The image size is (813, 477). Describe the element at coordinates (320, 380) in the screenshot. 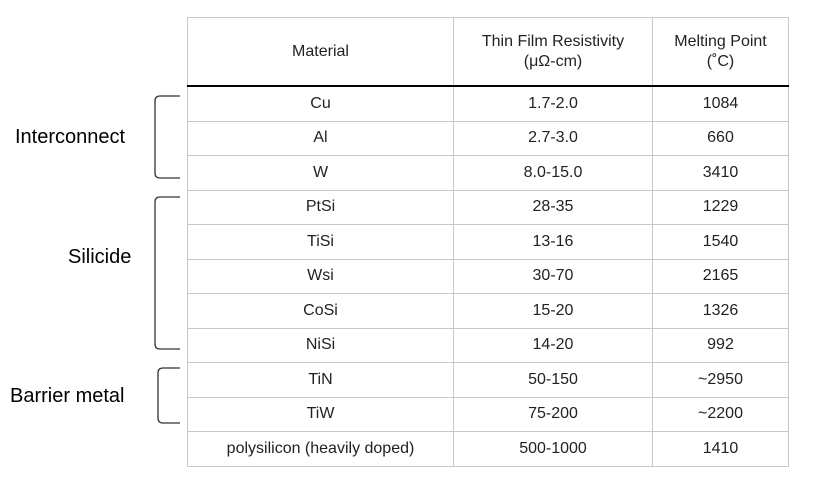

I see `cell-material: TiN` at that location.